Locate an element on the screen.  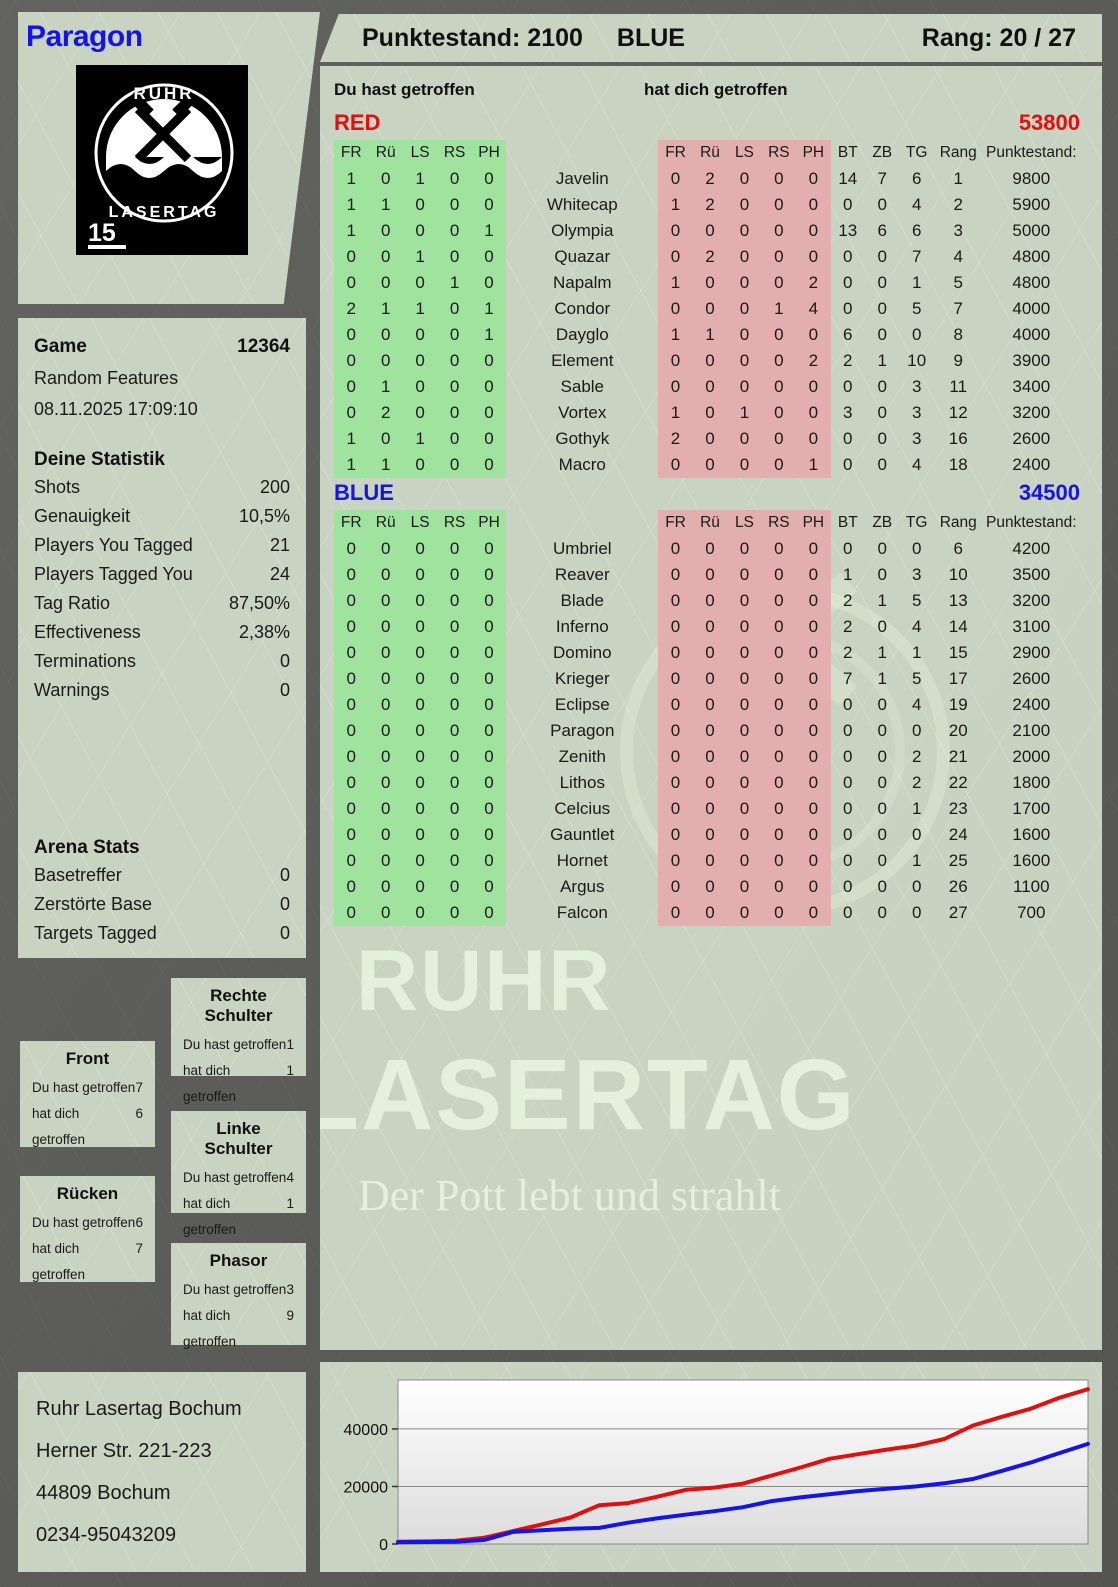
team-total-score: 34500 is located at coordinates (1049, 492).